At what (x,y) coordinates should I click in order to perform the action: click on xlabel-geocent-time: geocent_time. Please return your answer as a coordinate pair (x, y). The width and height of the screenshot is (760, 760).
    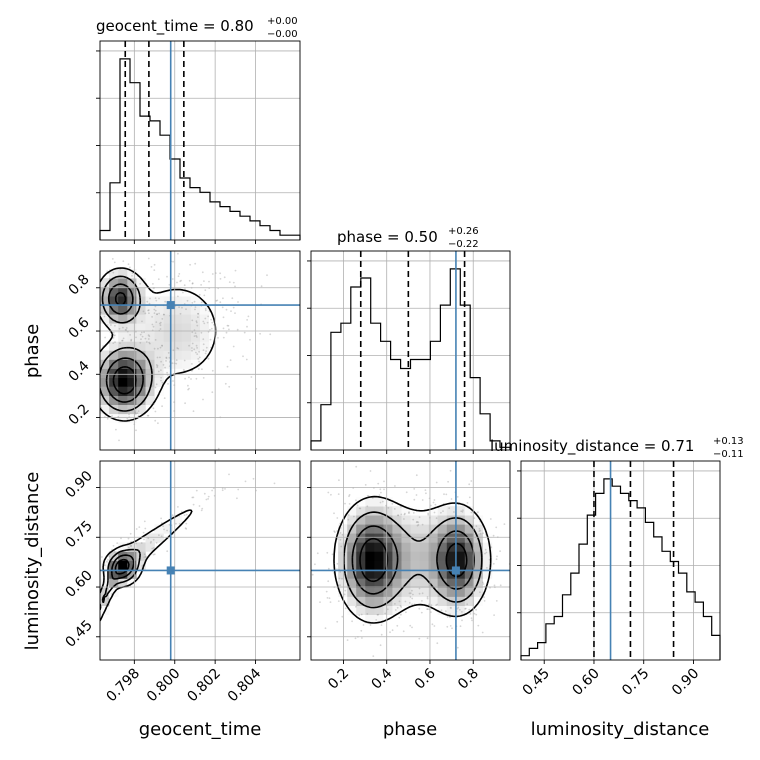
    Looking at the image, I should click on (200, 729).